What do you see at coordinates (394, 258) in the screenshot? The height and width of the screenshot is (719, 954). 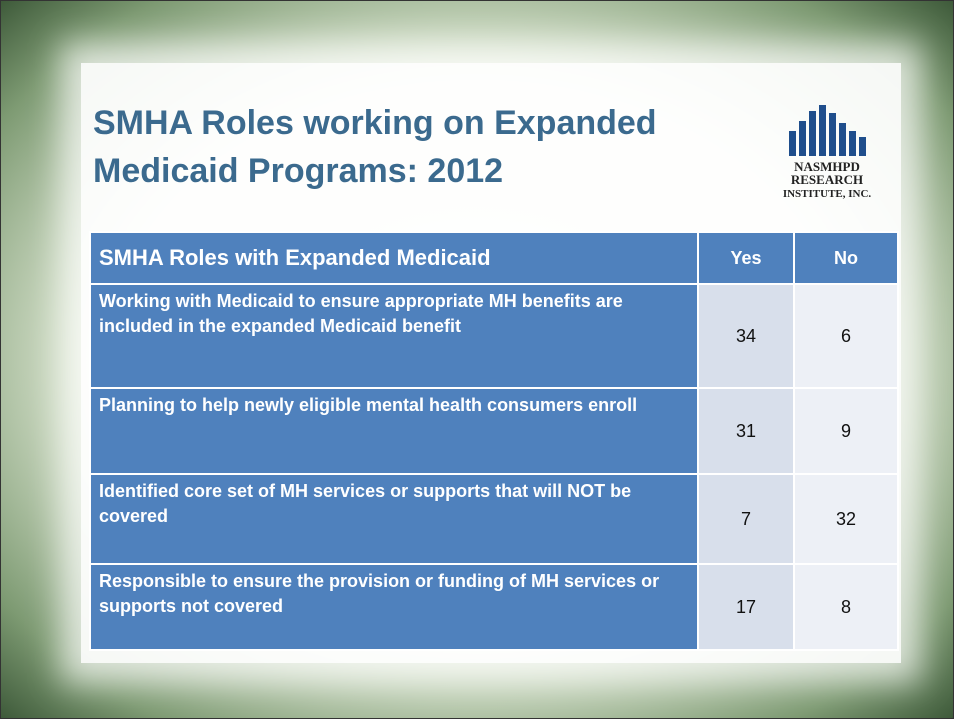 I see `column-header: SMHA Roles with Expanded Medicaid` at bounding box center [394, 258].